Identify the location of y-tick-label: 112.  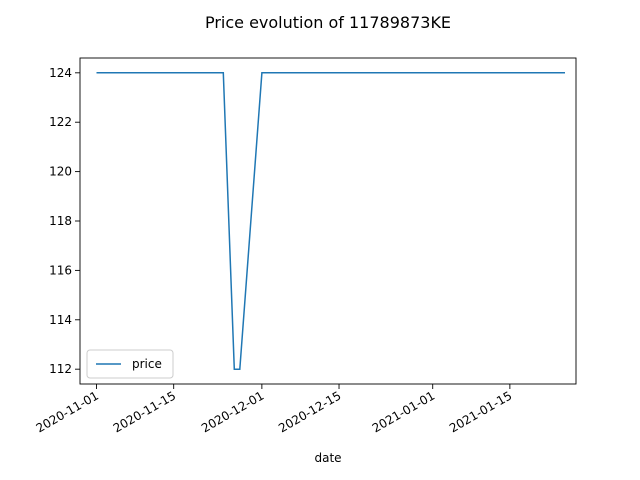
(60, 369).